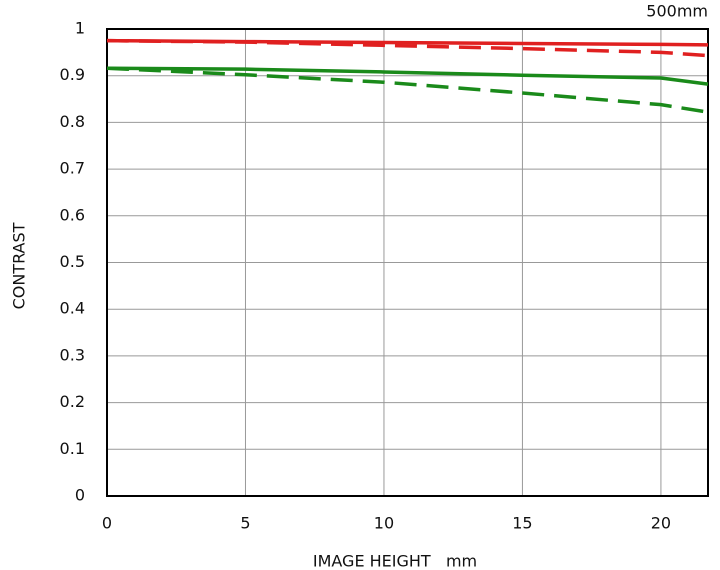 The height and width of the screenshot is (570, 720). I want to click on x-tick-label: 5, so click(245, 523).